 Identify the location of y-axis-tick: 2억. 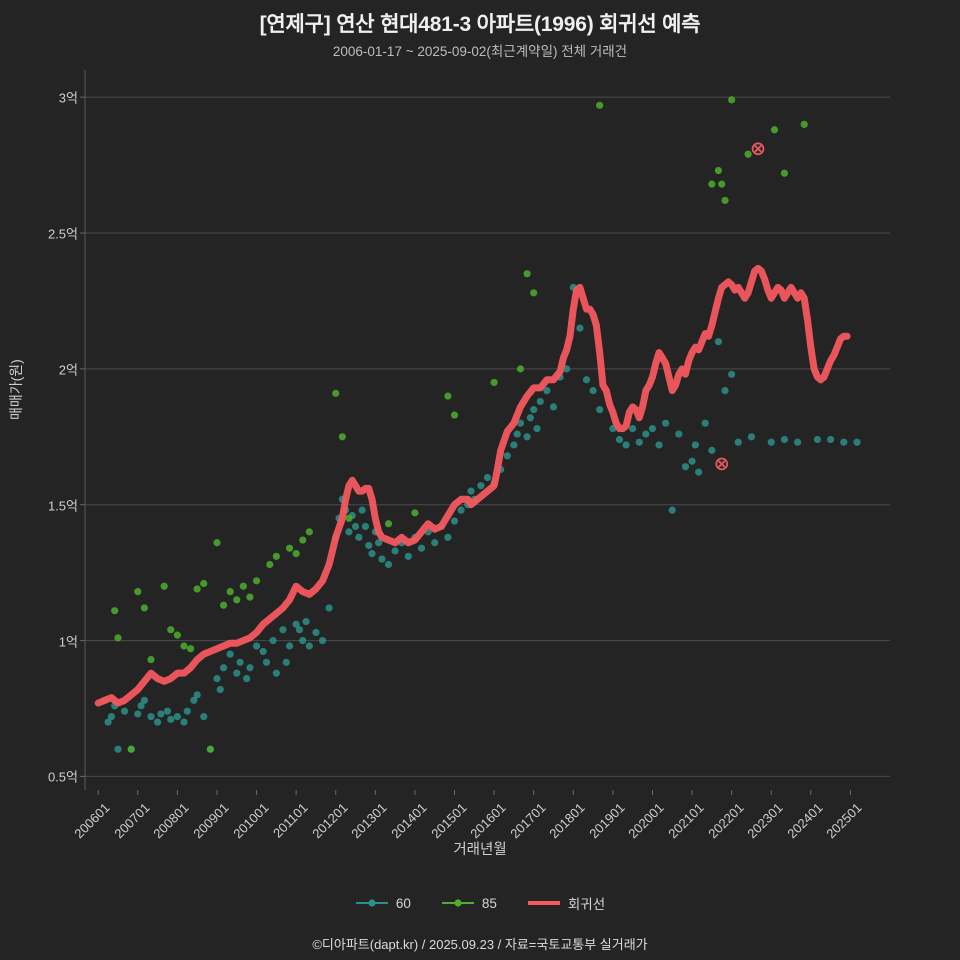
(68, 370).